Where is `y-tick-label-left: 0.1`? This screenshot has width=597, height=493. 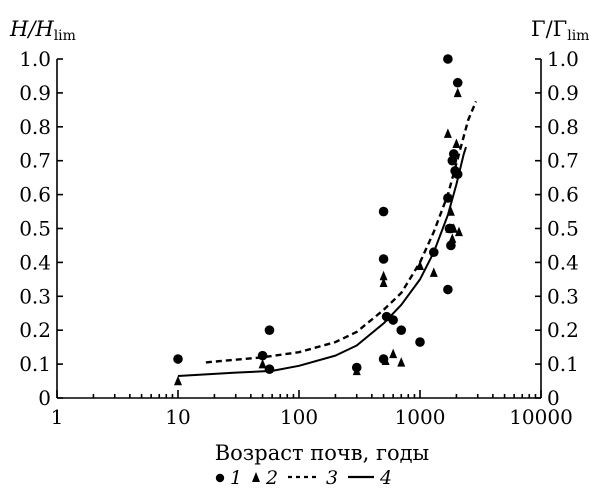 y-tick-label-left: 0.1 is located at coordinates (35, 364).